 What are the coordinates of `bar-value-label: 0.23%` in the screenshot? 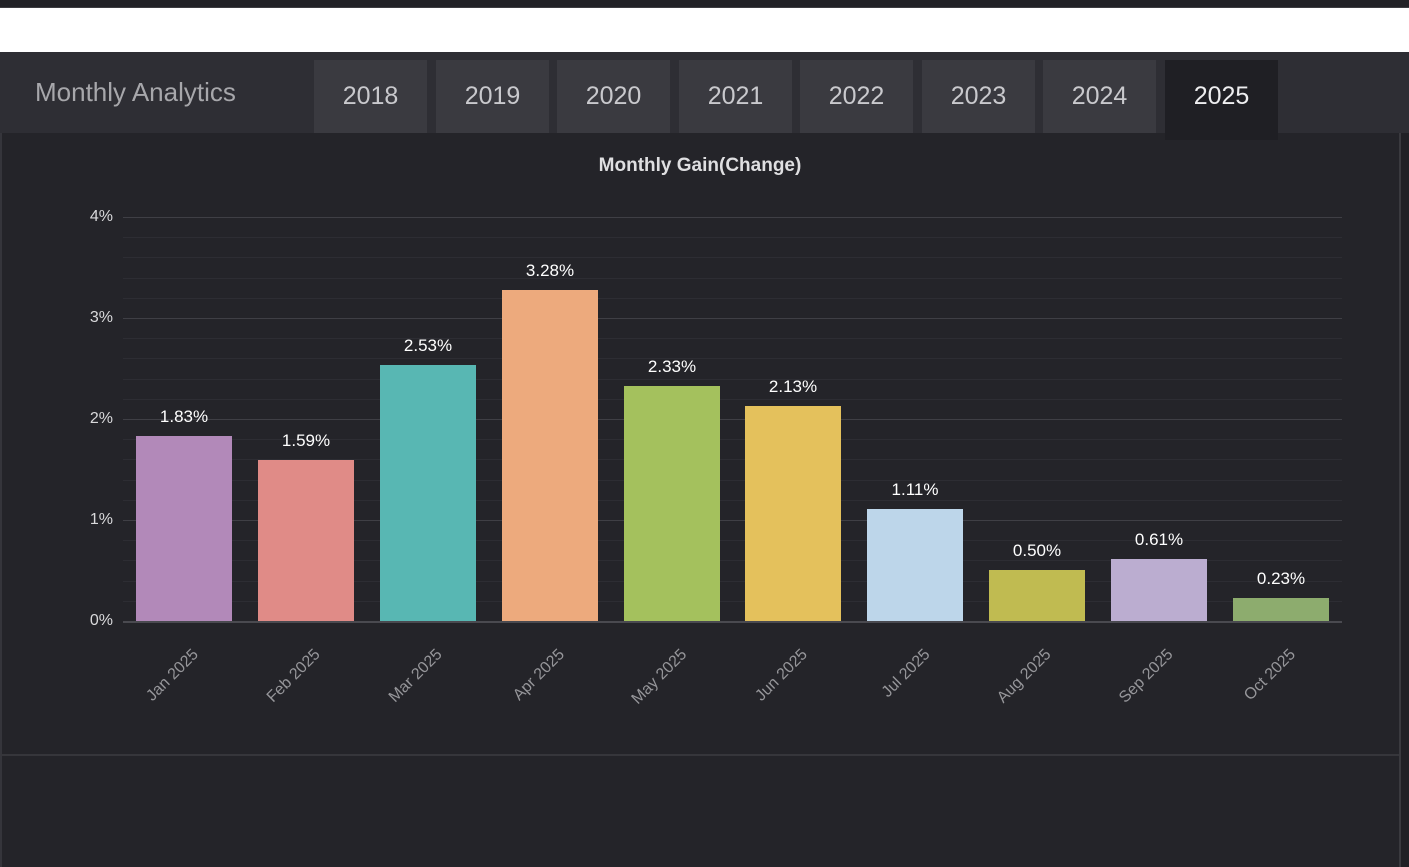 It's located at (1281, 578).